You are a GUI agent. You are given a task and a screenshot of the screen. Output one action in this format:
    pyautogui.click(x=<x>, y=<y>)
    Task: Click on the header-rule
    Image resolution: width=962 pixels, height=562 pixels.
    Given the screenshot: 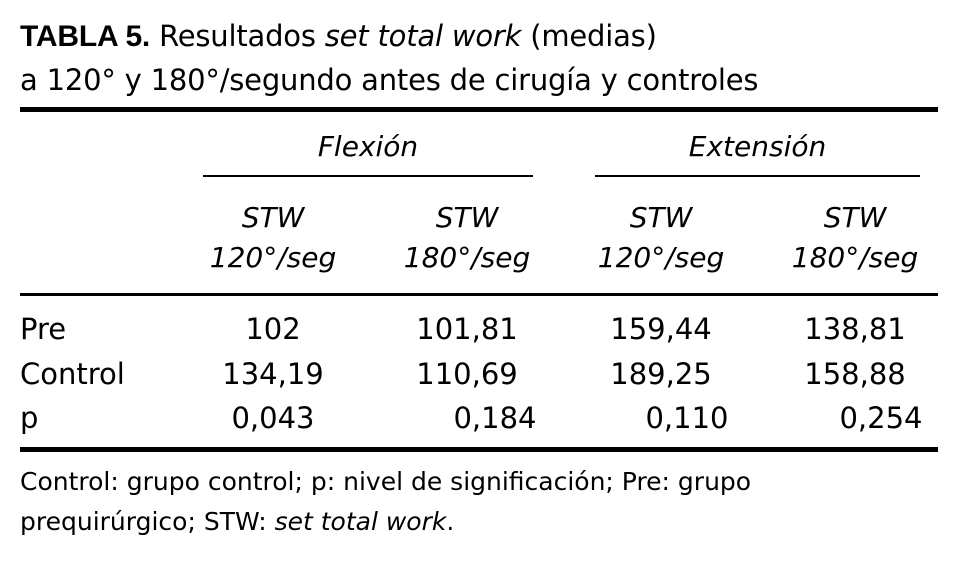 What is the action you would take?
    pyautogui.click(x=479, y=294)
    